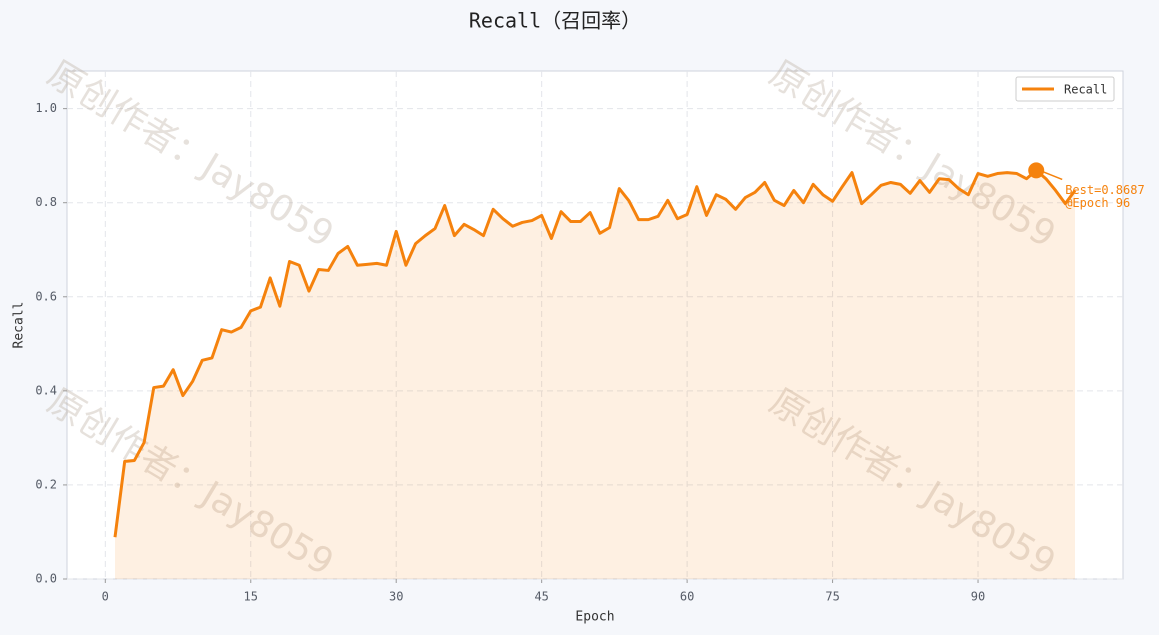  What do you see at coordinates (978, 597) in the screenshot?
I see `x-tick-label: 90` at bounding box center [978, 597].